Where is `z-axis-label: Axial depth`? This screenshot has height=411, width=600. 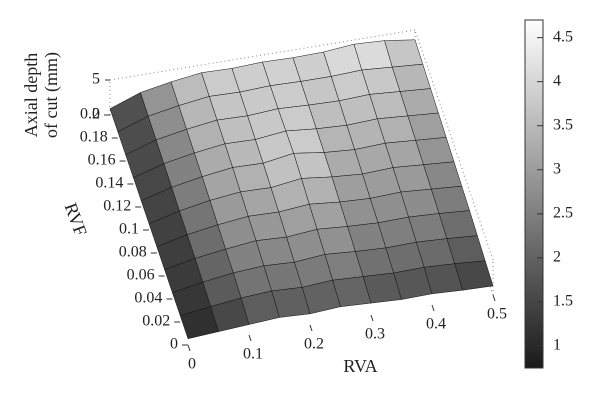 z-axis-label: Axial depth is located at coordinates (31, 95).